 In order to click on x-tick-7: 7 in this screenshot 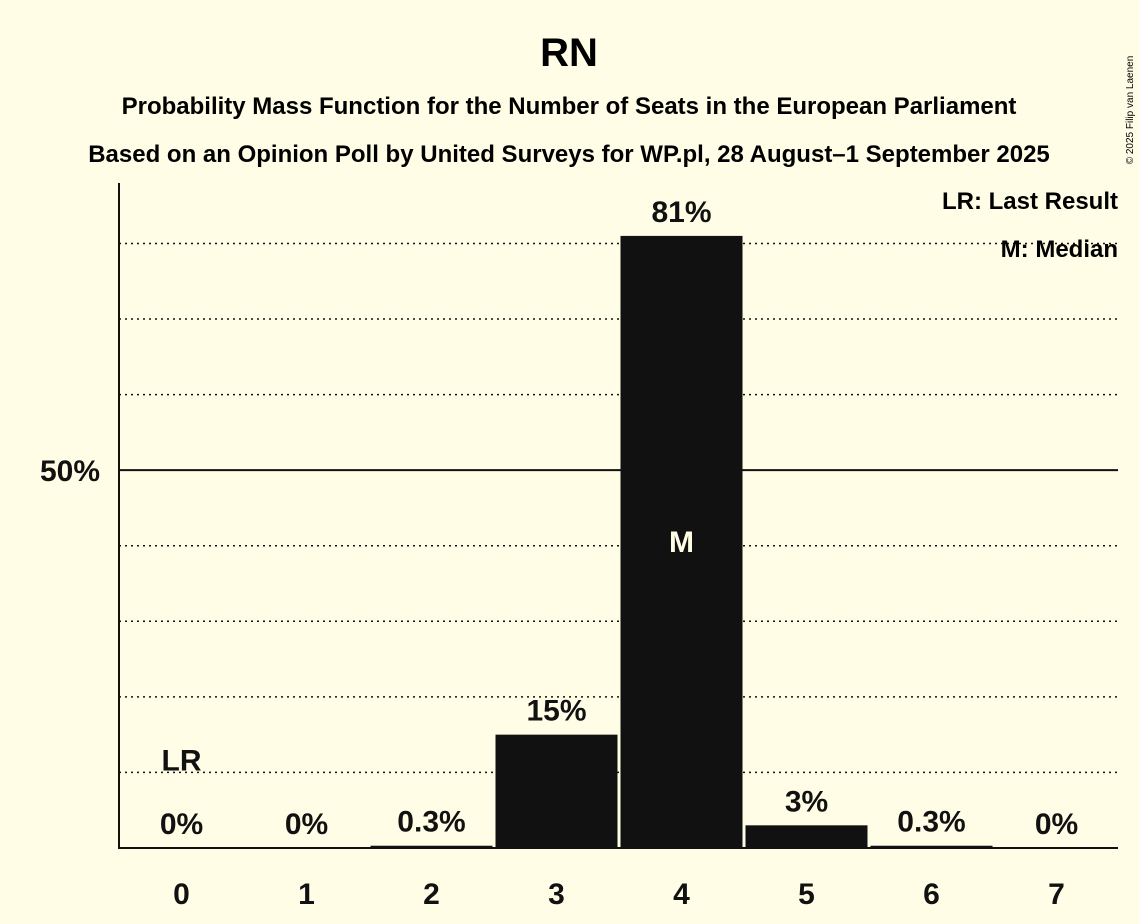, I will do `click(1056, 894)`.